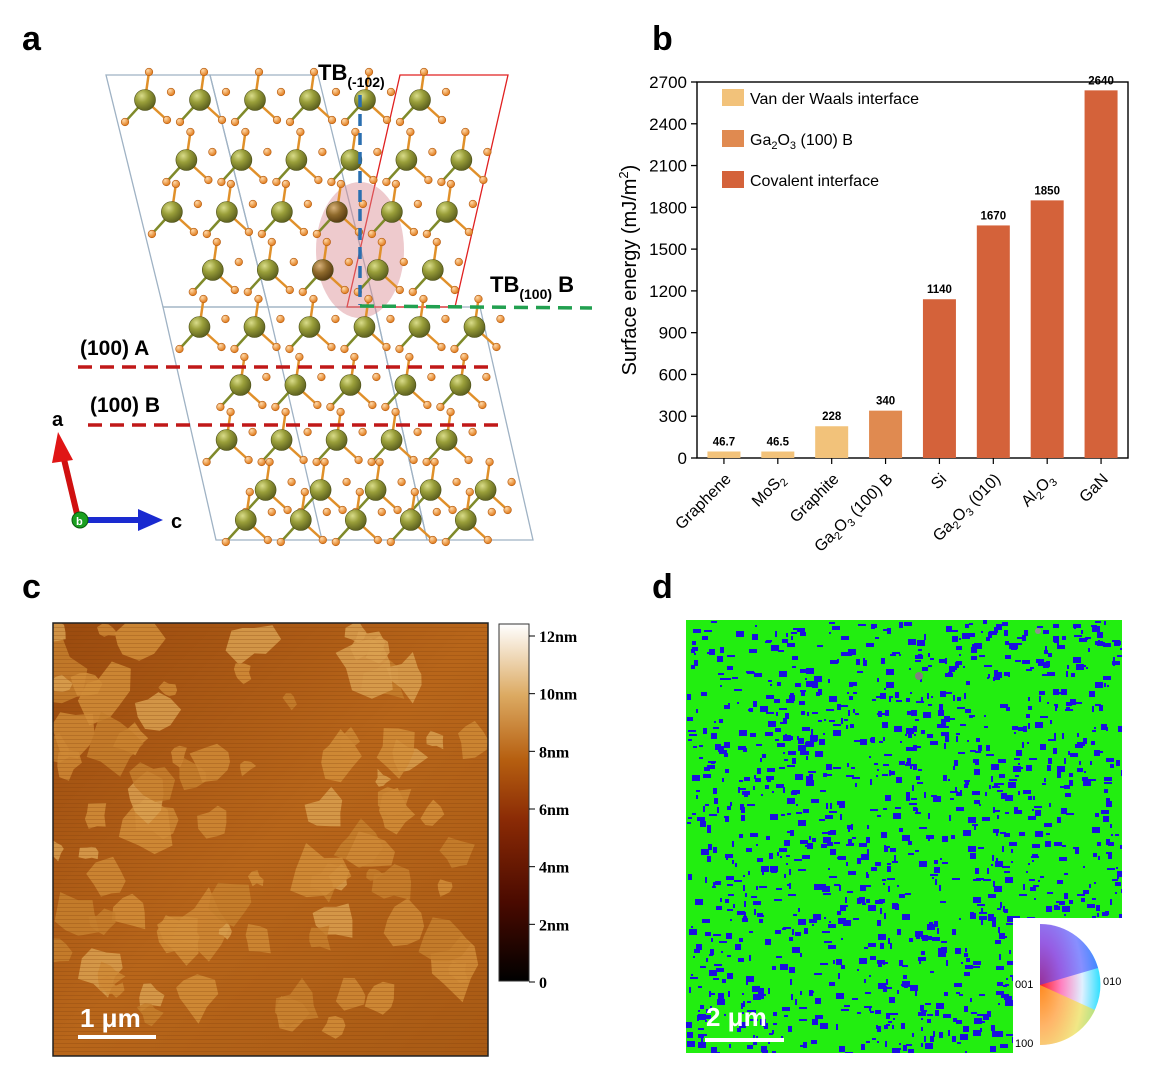 The height and width of the screenshot is (1070, 1156). What do you see at coordinates (1024, 1044) in the screenshot?
I see `ipf-label-100: 100` at bounding box center [1024, 1044].